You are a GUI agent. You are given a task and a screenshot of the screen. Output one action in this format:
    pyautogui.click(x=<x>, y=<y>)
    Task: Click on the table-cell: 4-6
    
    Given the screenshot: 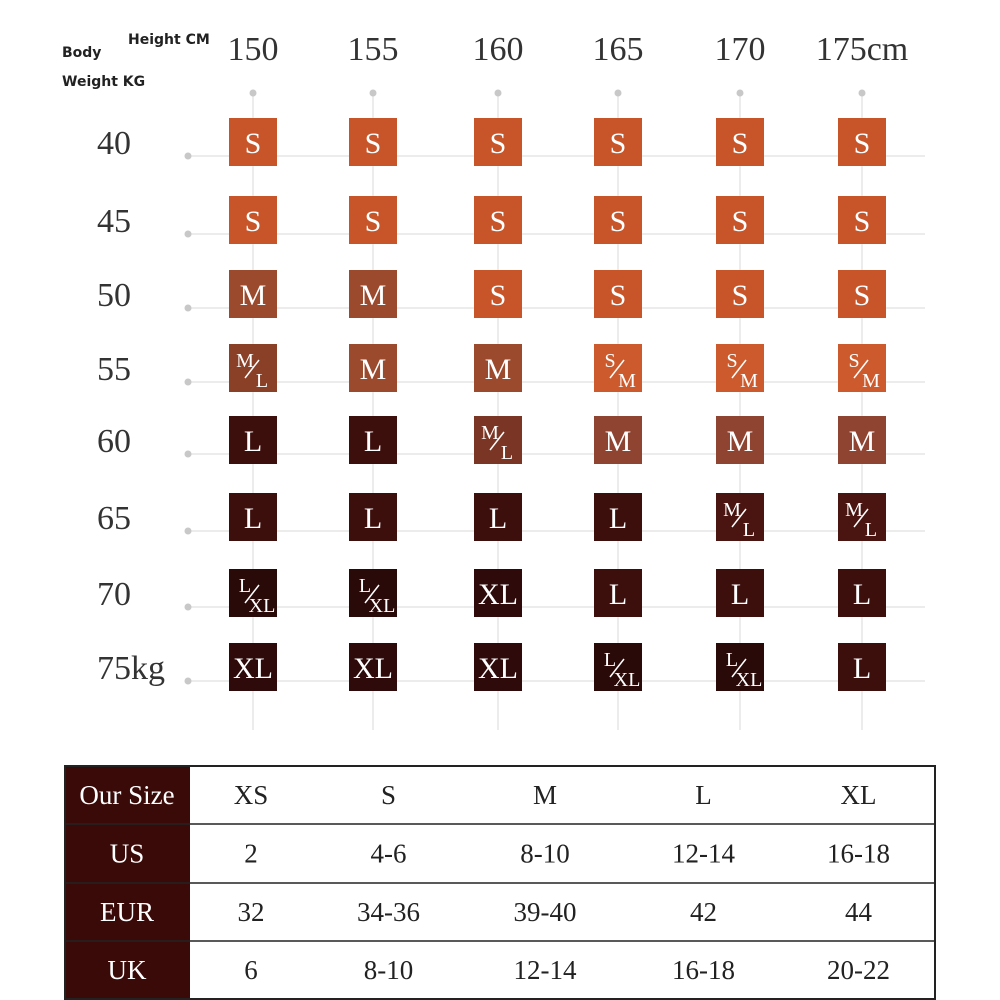 What is the action you would take?
    pyautogui.click(x=389, y=854)
    